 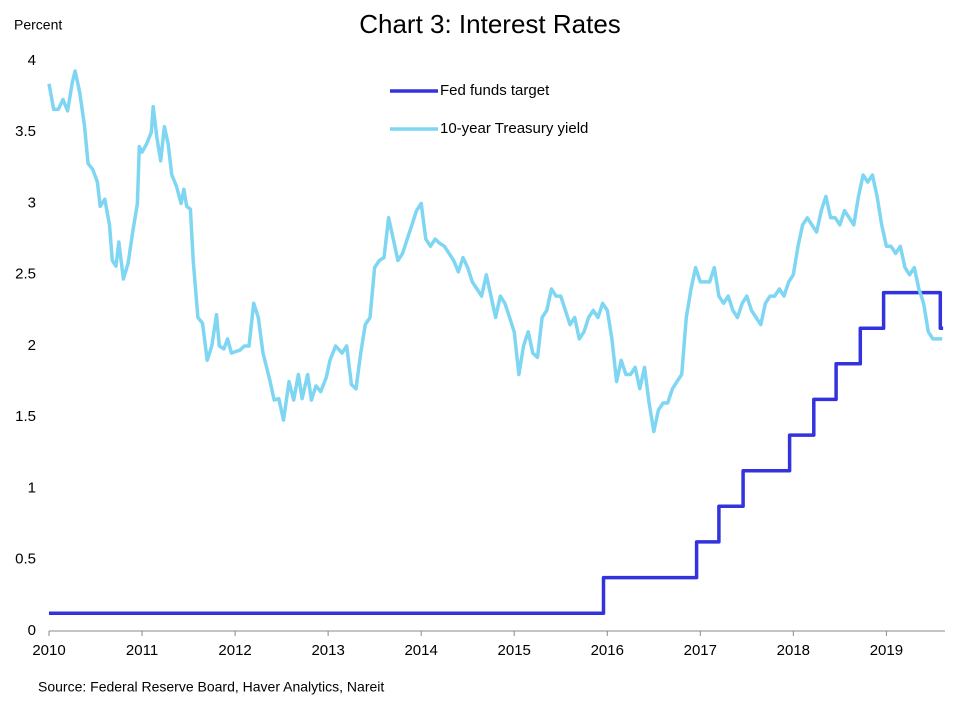 What do you see at coordinates (886, 650) in the screenshot?
I see `x-tick-label: 2019` at bounding box center [886, 650].